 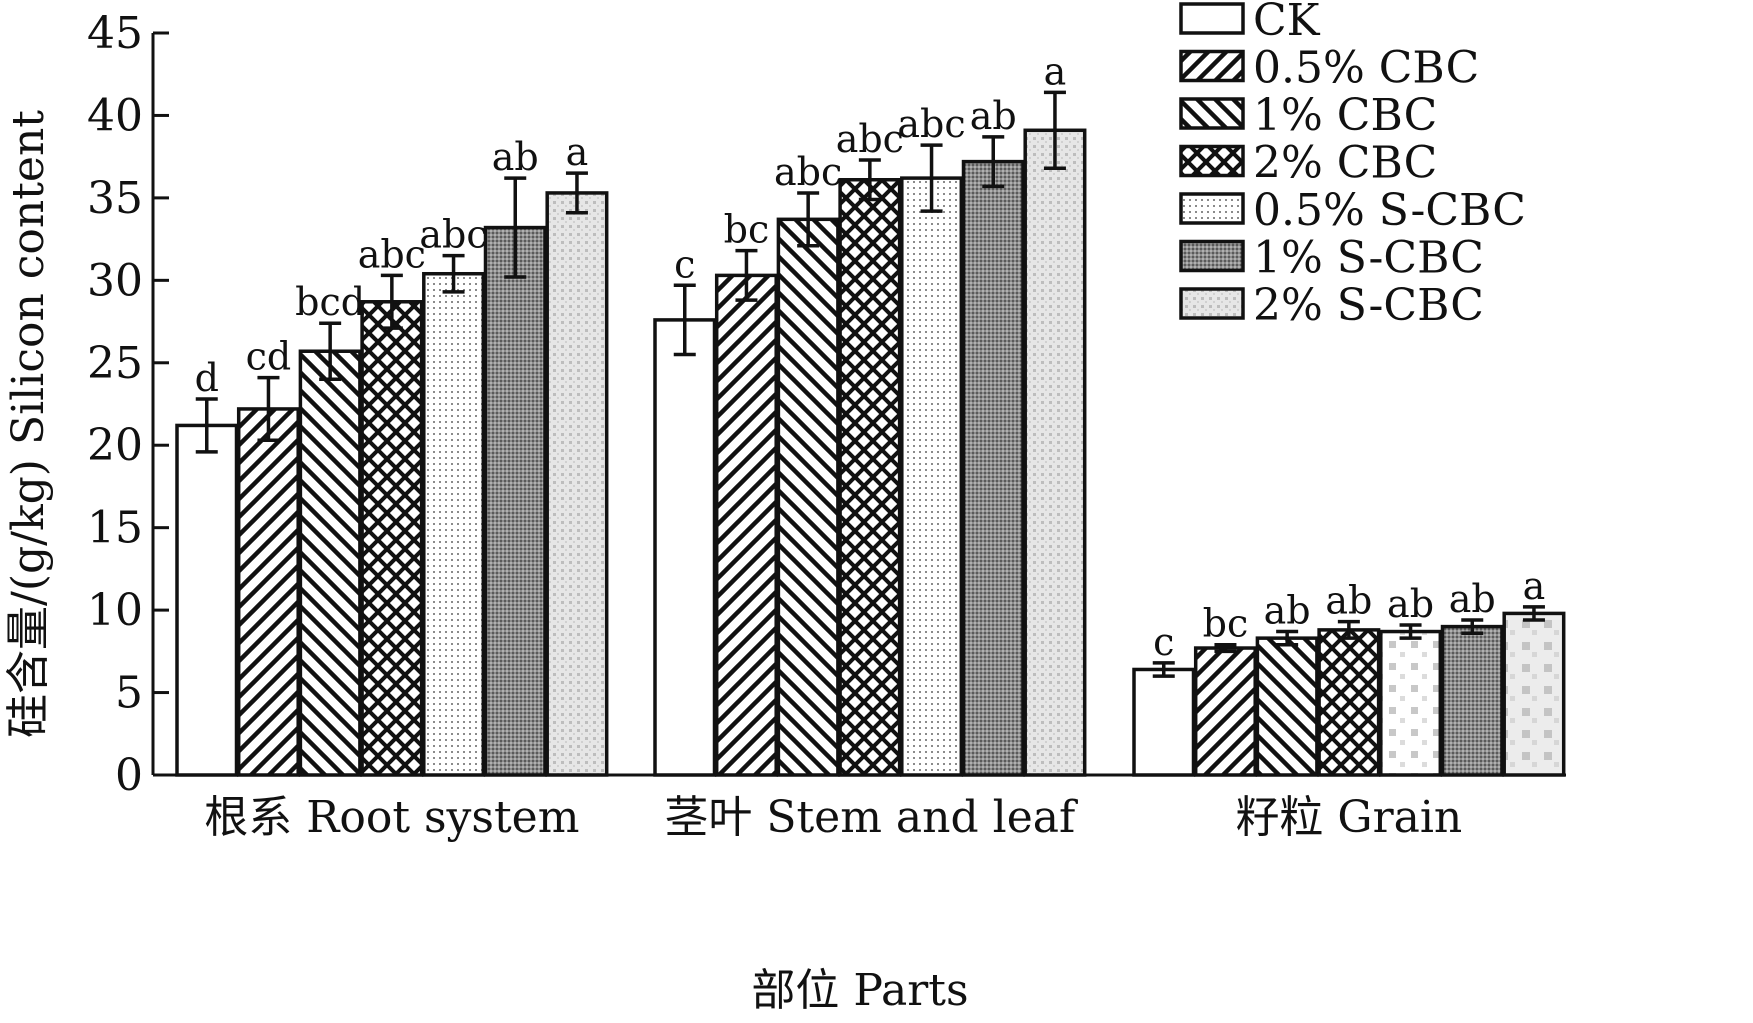 I want to click on significance-label: cd, so click(x=269, y=357).